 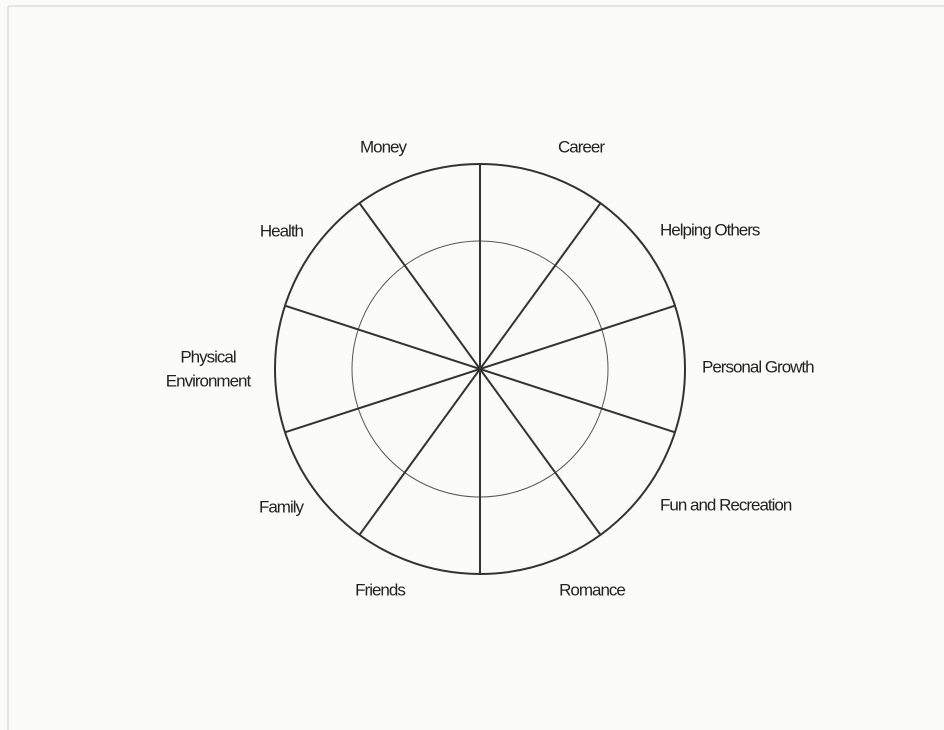 I want to click on segment-label: Health, so click(x=282, y=230).